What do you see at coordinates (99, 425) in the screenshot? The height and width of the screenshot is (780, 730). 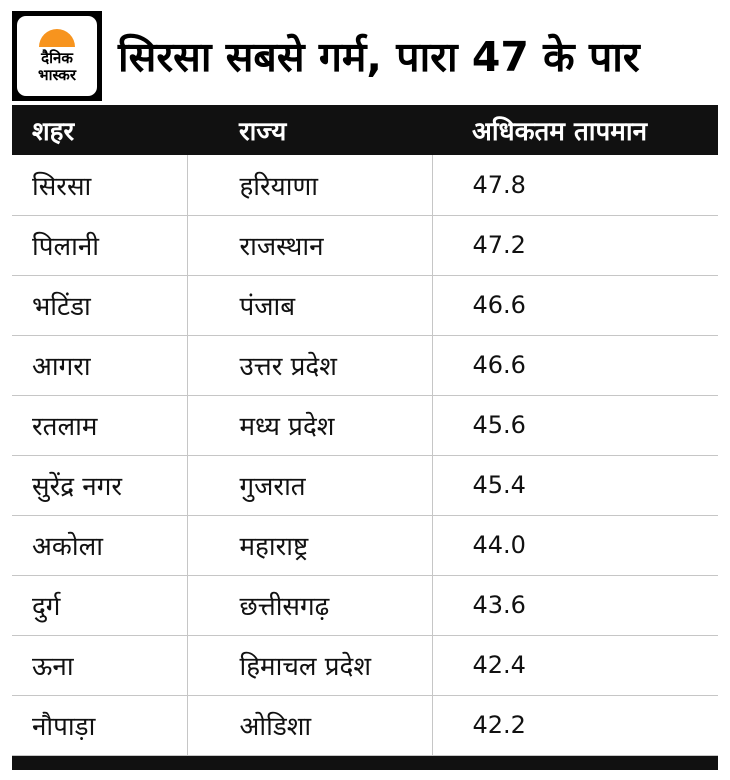 I see `city-cell: रतलाम` at bounding box center [99, 425].